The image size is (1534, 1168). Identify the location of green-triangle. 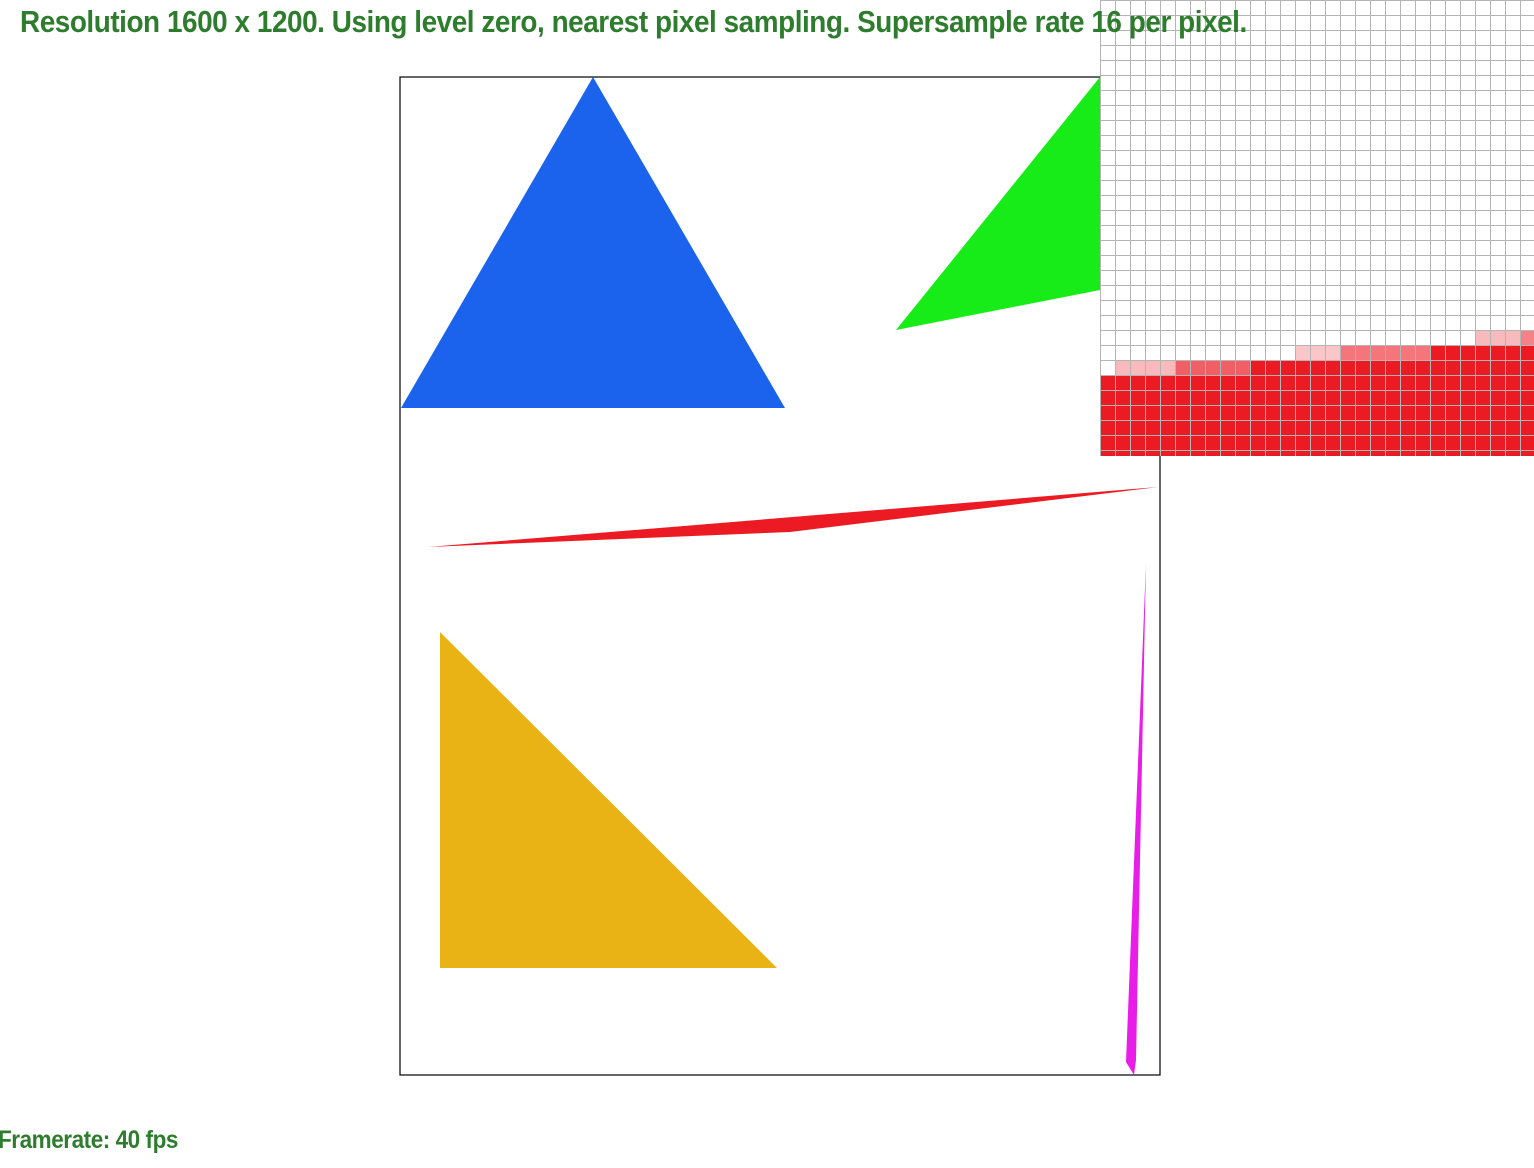
(998, 203).